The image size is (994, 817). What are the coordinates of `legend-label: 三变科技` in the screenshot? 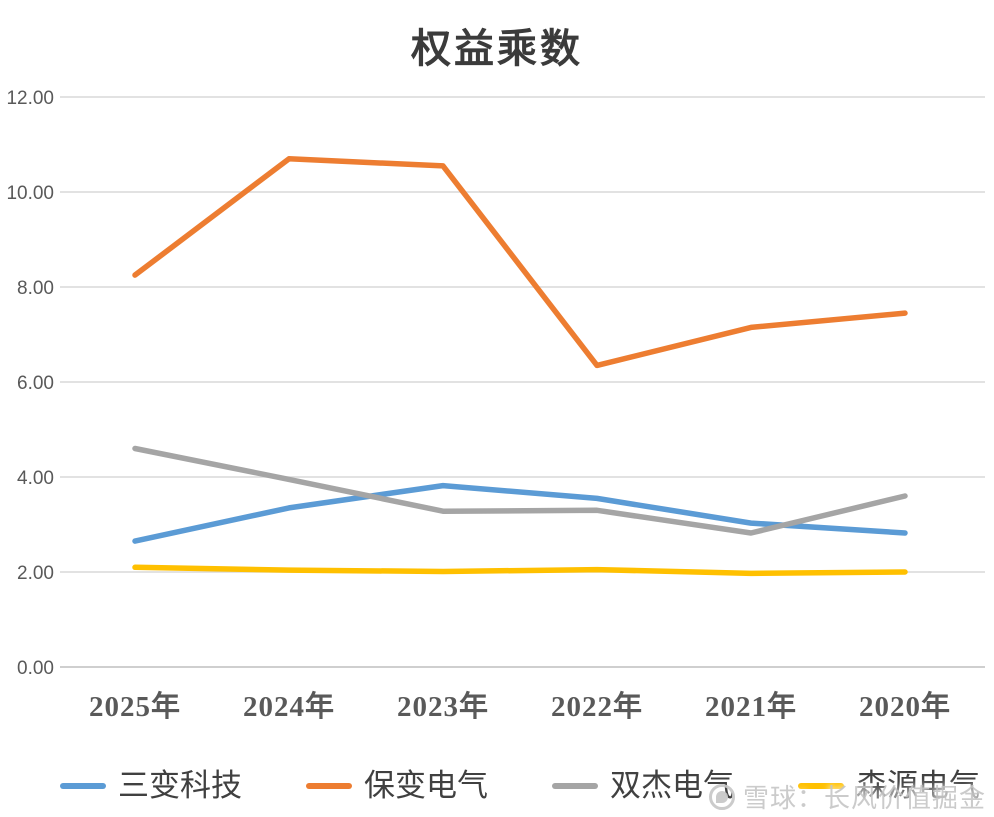 It's located at (180, 785).